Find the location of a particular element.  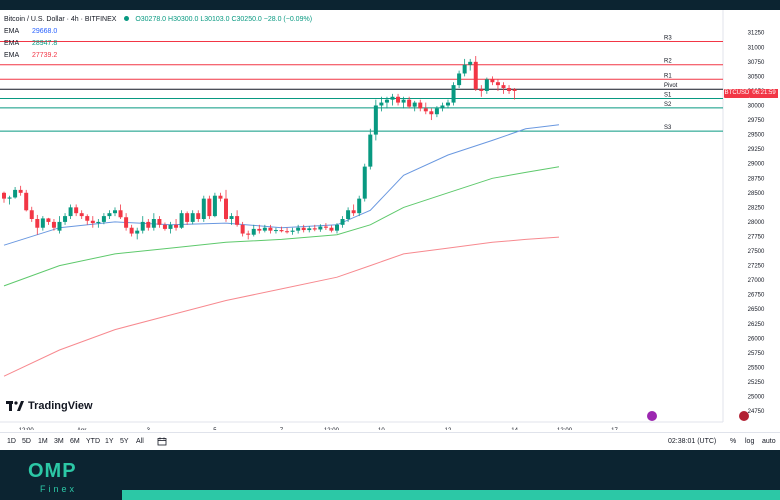

price-tick-label: 31000 is located at coordinates (756, 48).